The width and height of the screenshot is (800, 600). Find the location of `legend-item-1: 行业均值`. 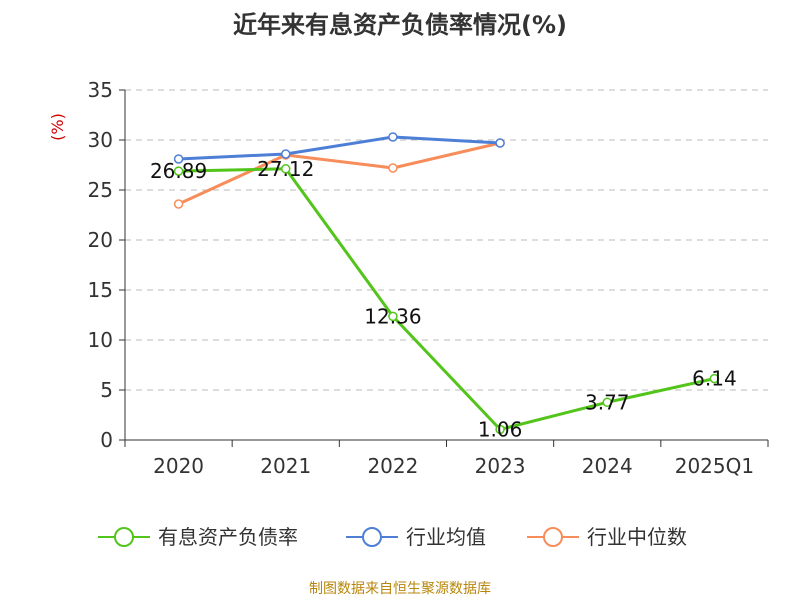

legend-item-1: 行业均值 is located at coordinates (416, 537).